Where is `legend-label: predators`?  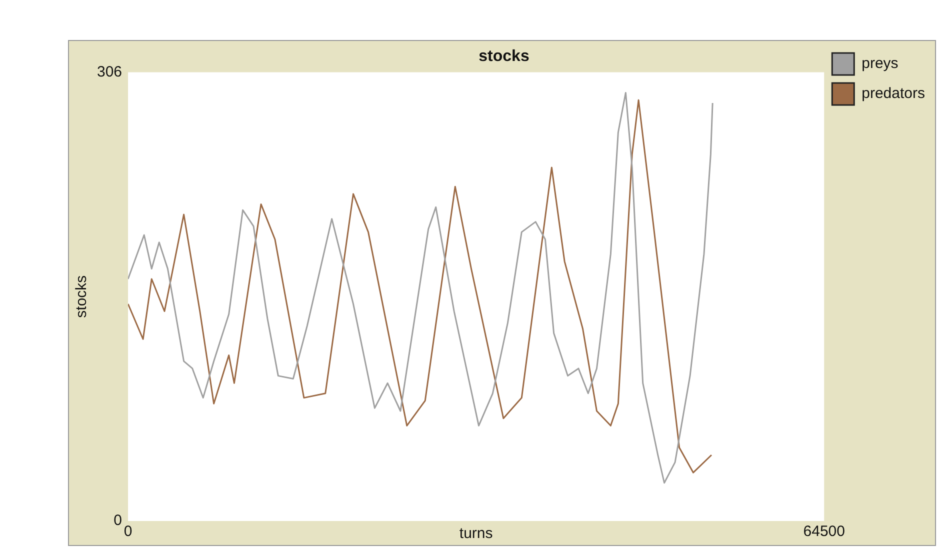
legend-label: predators is located at coordinates (894, 93).